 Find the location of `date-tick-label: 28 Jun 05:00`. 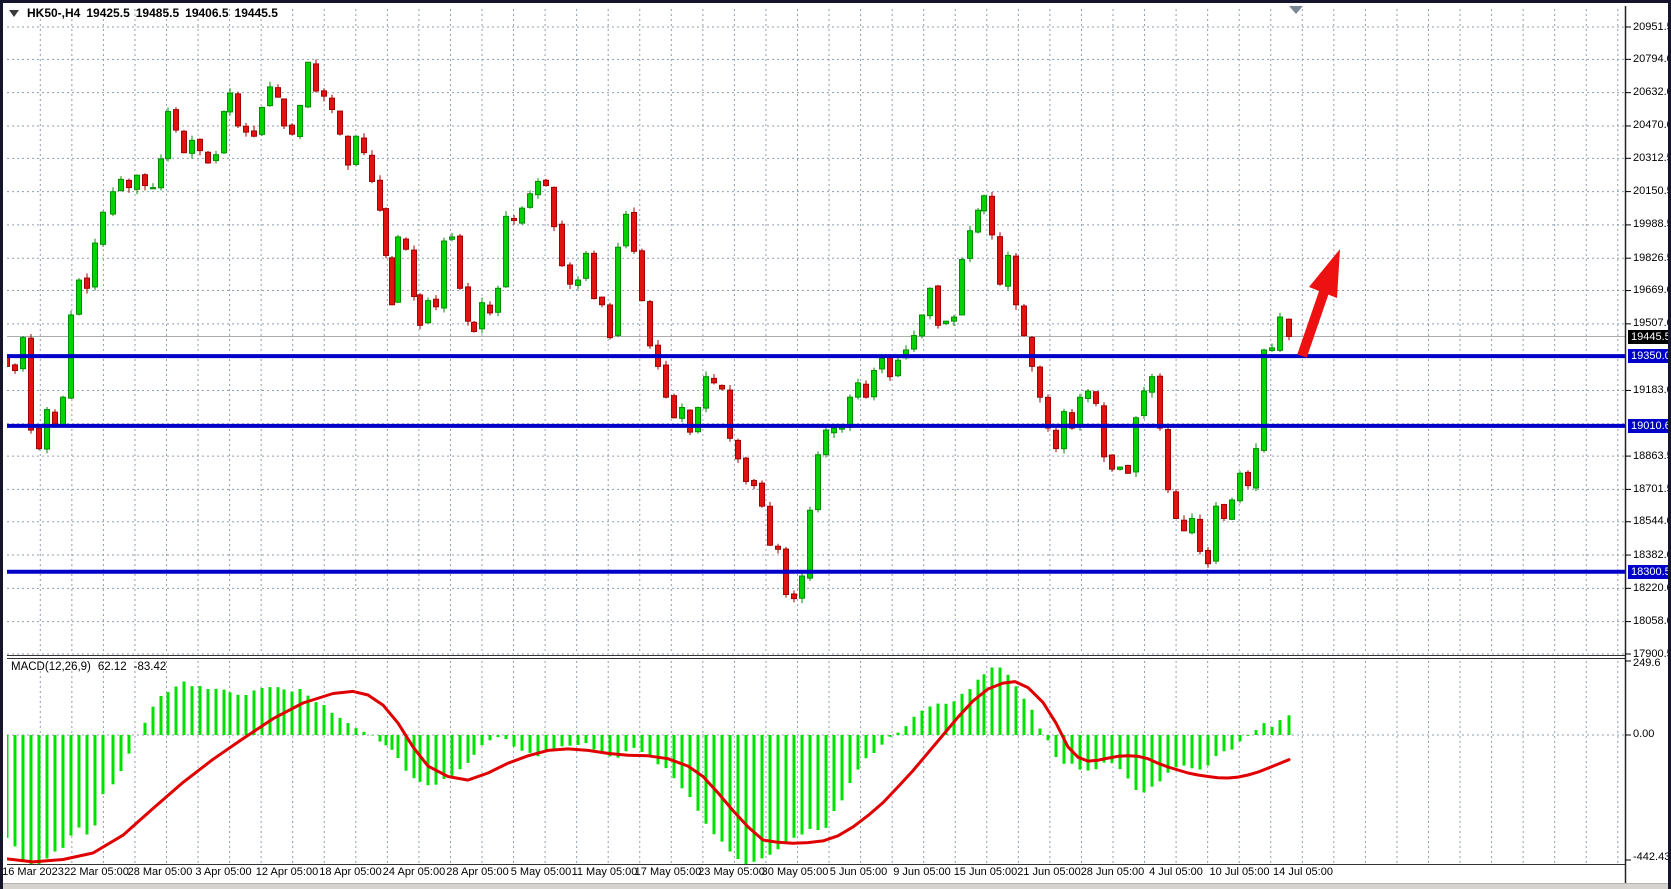

date-tick-label: 28 Jun 05:00 is located at coordinates (1112, 872).